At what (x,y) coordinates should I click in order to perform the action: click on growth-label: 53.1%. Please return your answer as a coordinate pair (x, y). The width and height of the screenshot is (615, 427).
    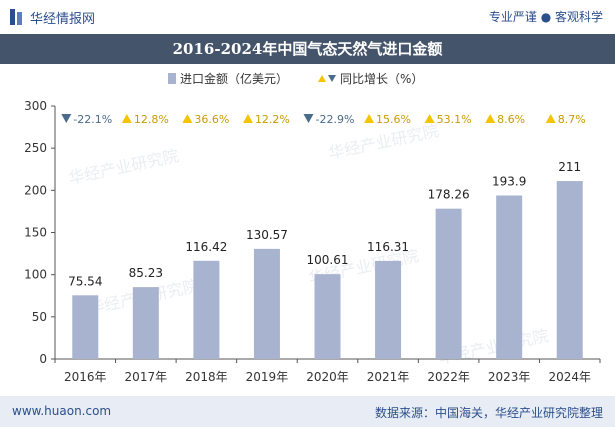
    Looking at the image, I should click on (454, 119).